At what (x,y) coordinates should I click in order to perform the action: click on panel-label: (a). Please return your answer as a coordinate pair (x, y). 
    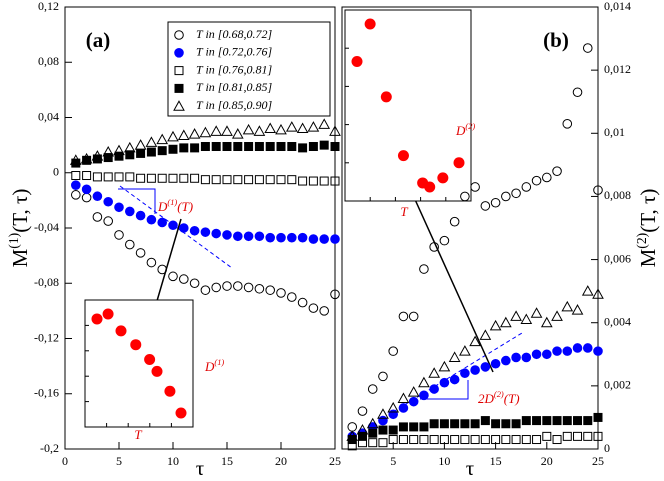
    Looking at the image, I should click on (98, 40).